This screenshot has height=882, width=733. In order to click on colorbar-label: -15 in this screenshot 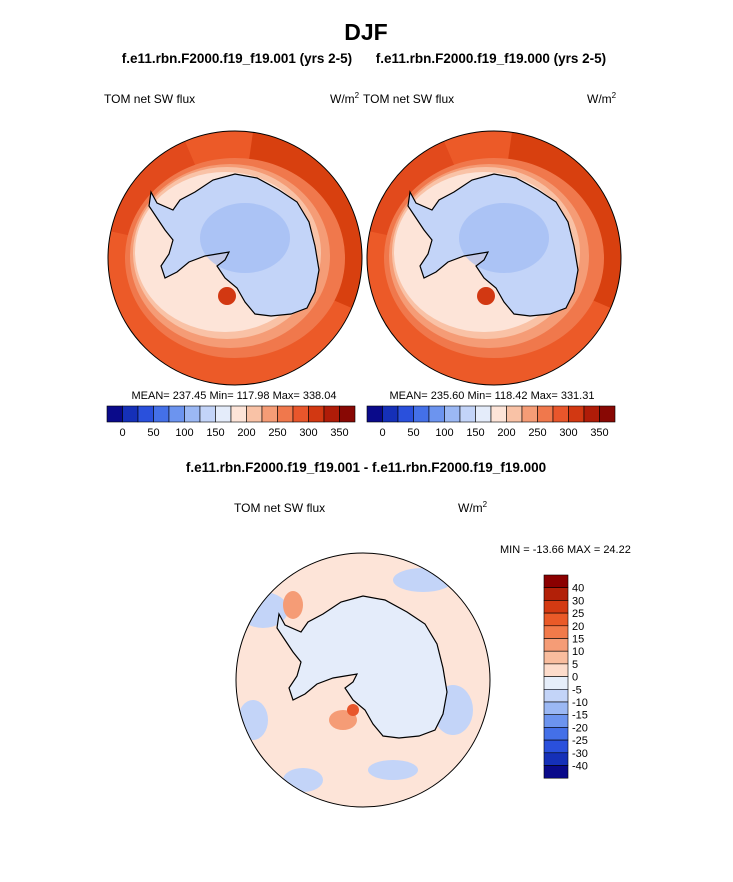, I will do `click(580, 716)`.